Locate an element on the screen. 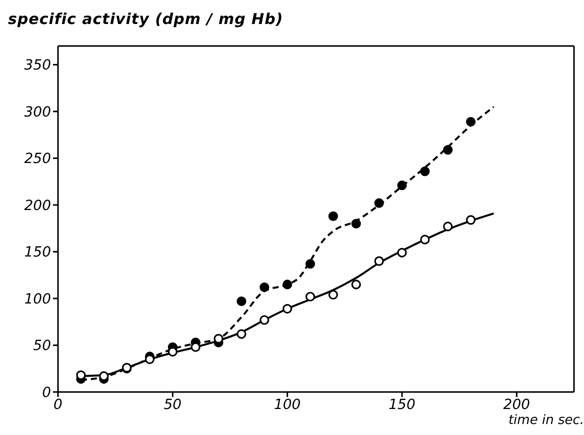 This screenshot has width=584, height=435. y-tick-label: 350 is located at coordinates (38, 66).